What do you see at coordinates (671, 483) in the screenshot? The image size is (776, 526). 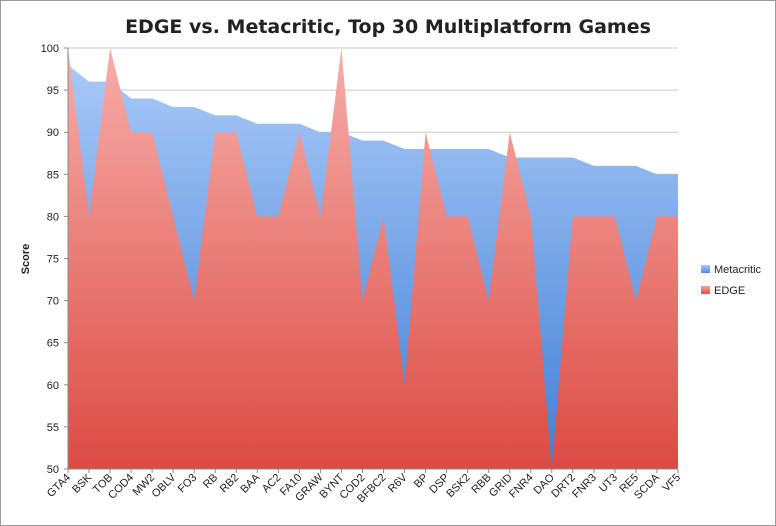 I see `x-tick-label: VF5` at bounding box center [671, 483].